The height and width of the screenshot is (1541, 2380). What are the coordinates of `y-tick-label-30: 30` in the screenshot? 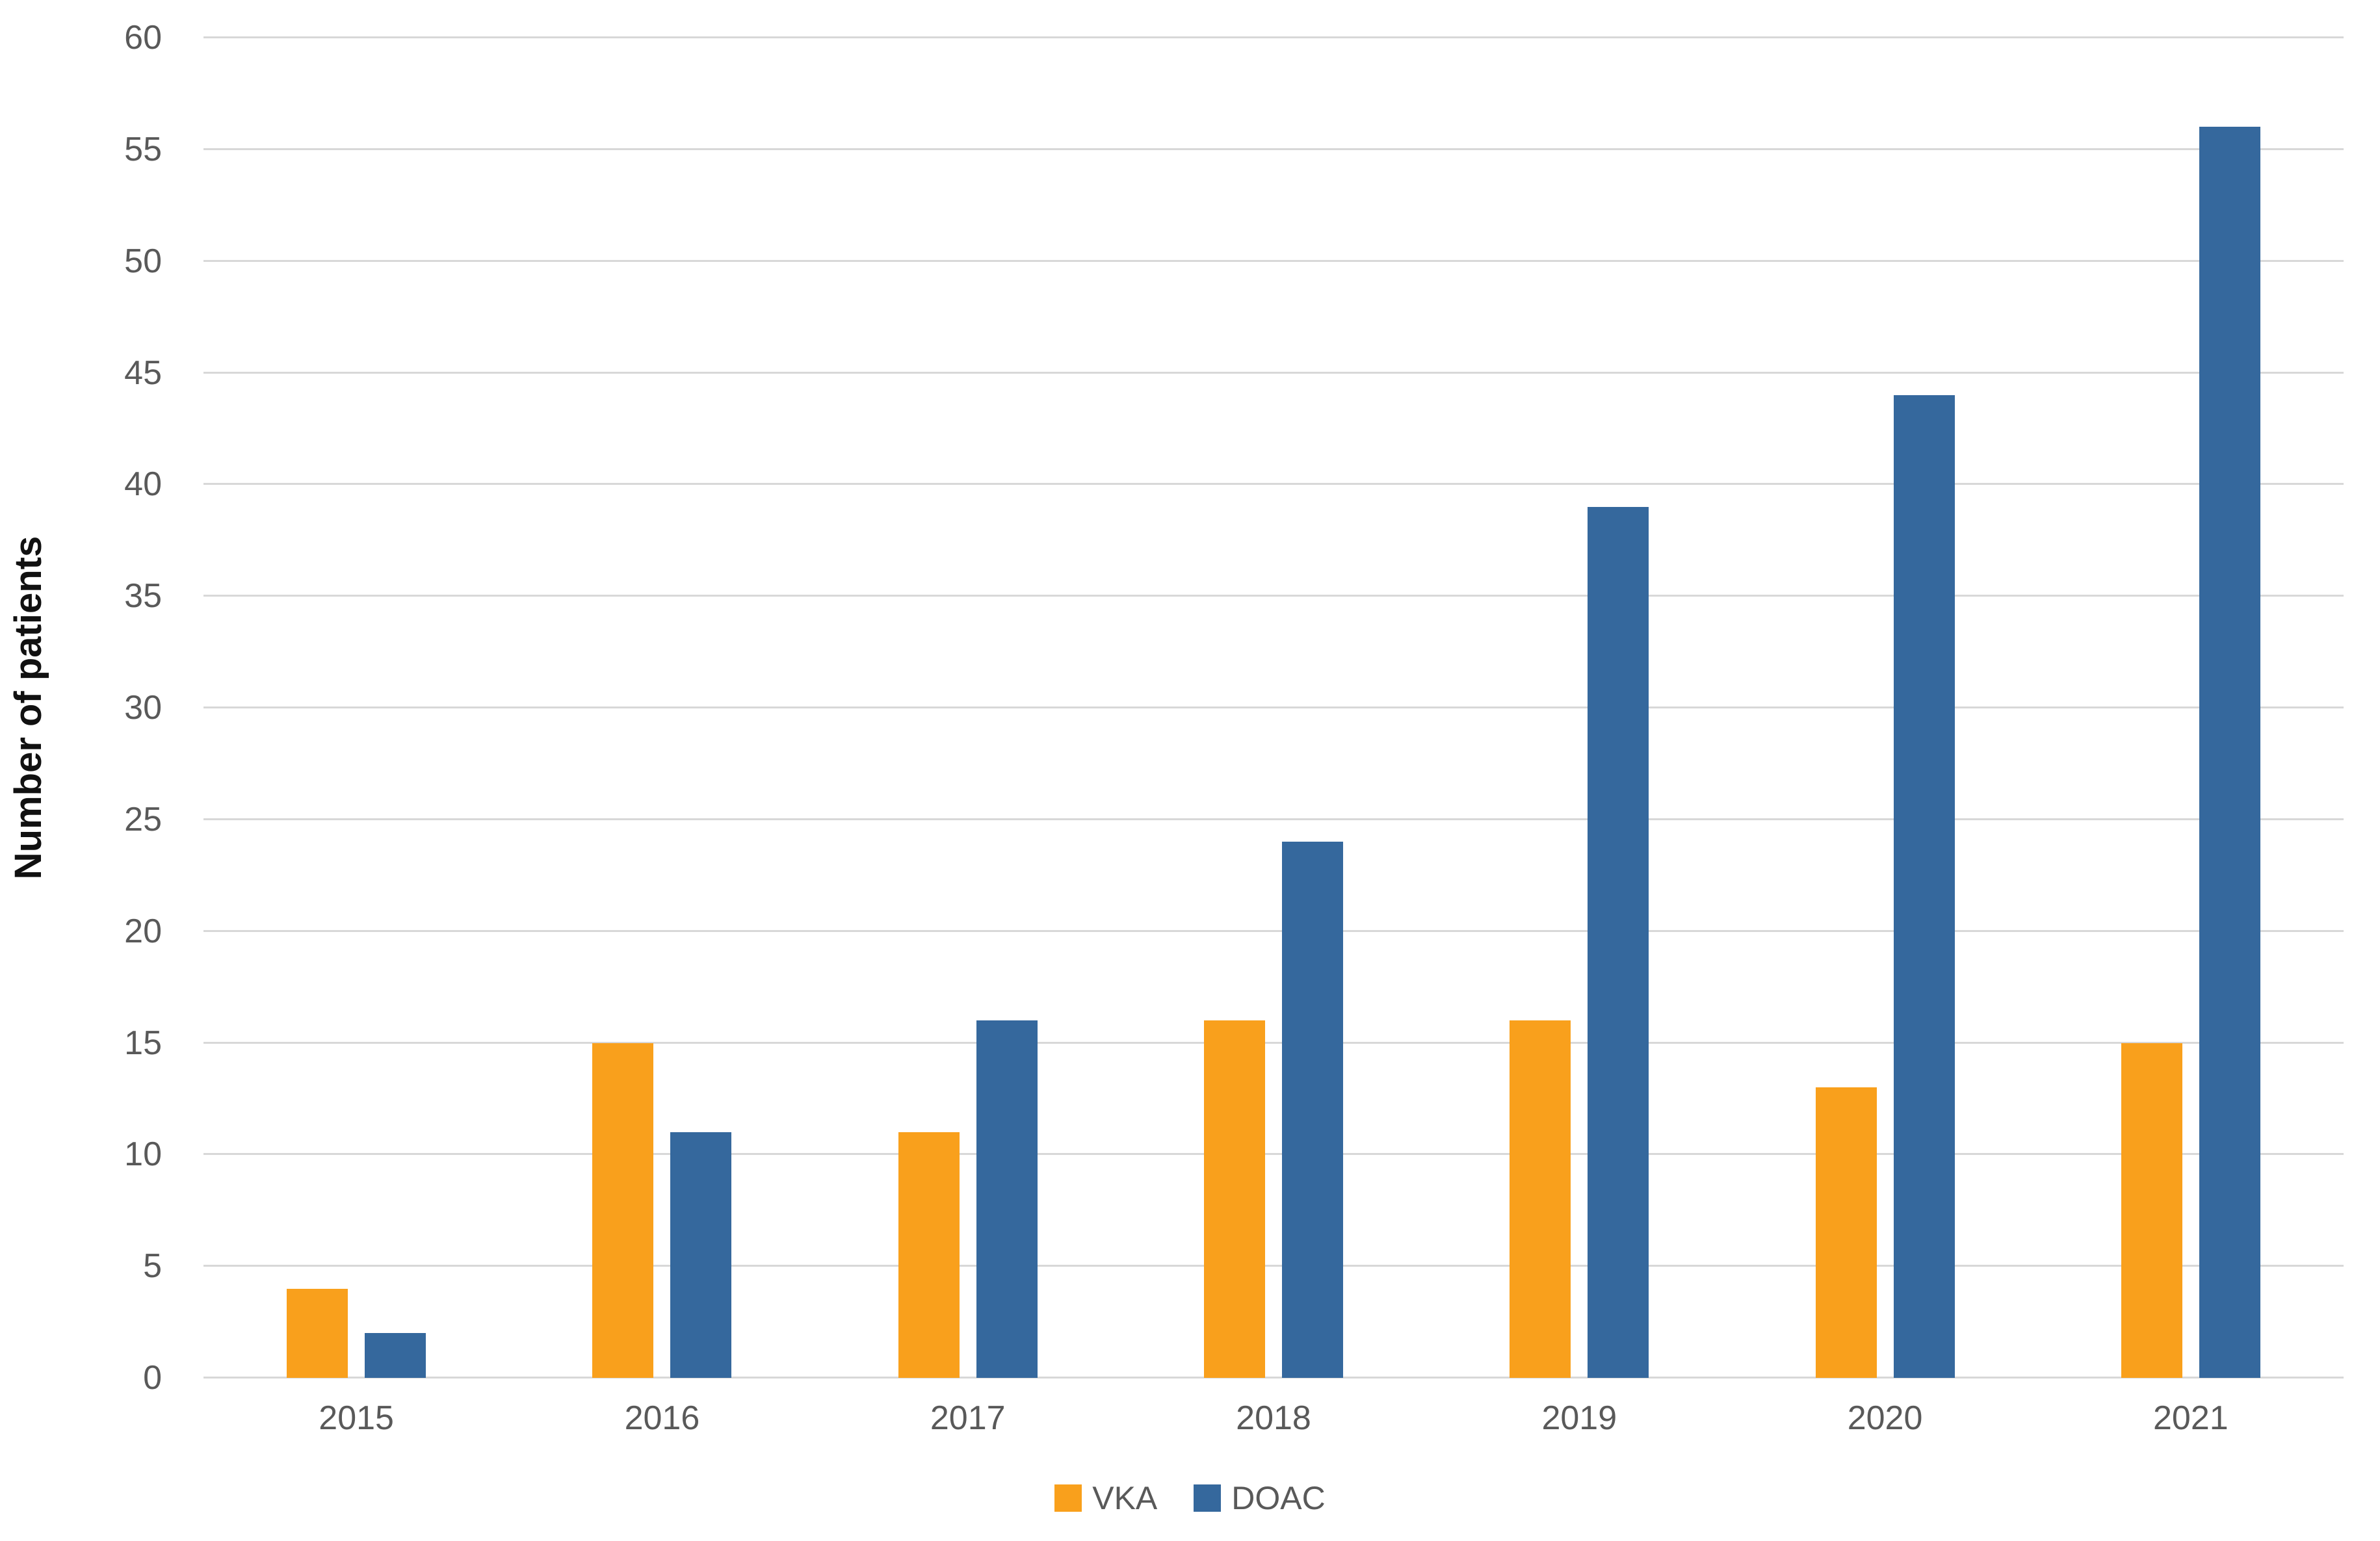 It's located at (143, 708).